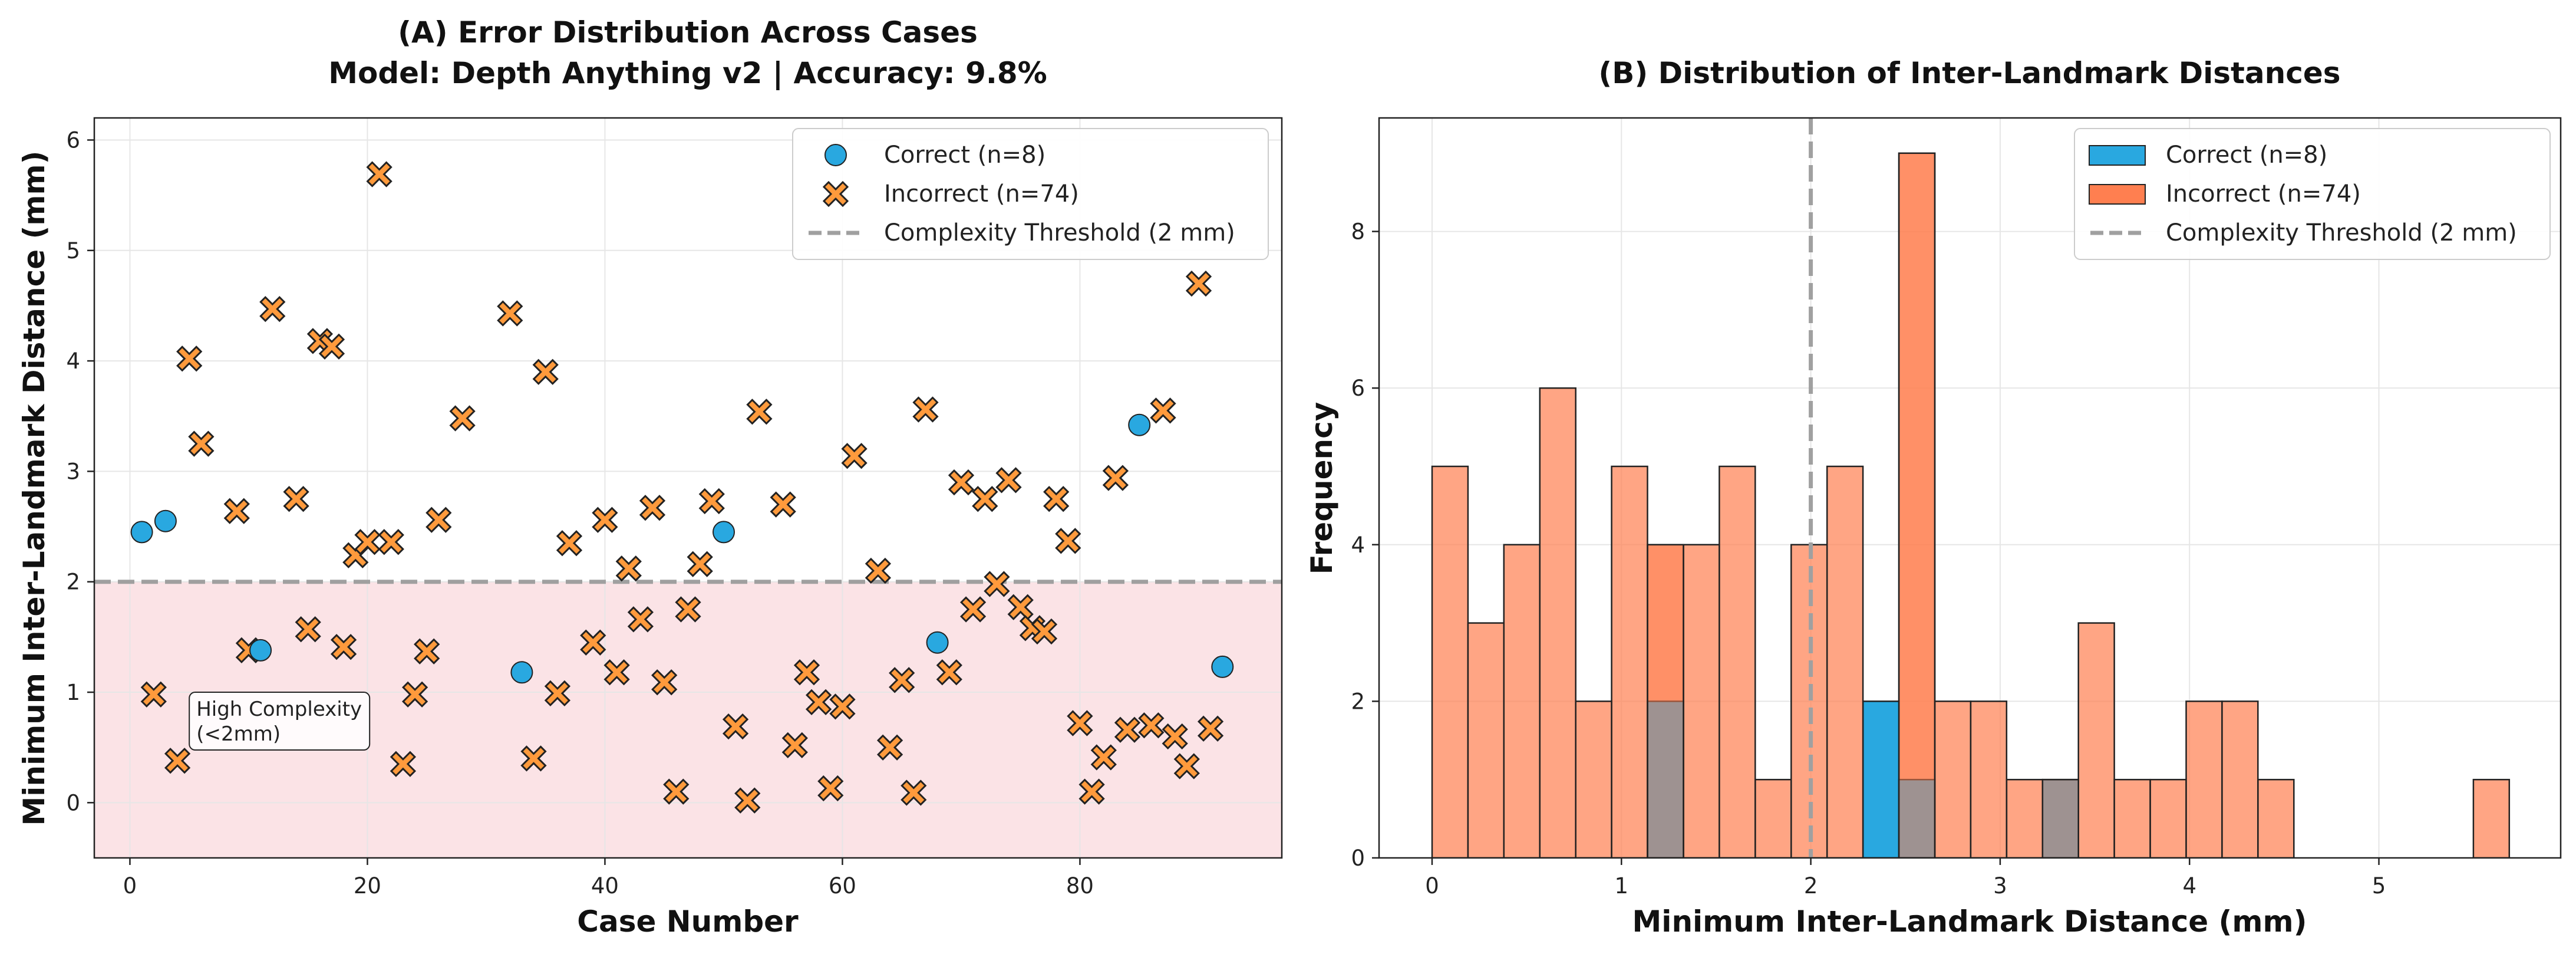 The height and width of the screenshot is (954, 2576). Describe the element at coordinates (1358, 232) in the screenshot. I see `y-tick-label: 8` at that location.